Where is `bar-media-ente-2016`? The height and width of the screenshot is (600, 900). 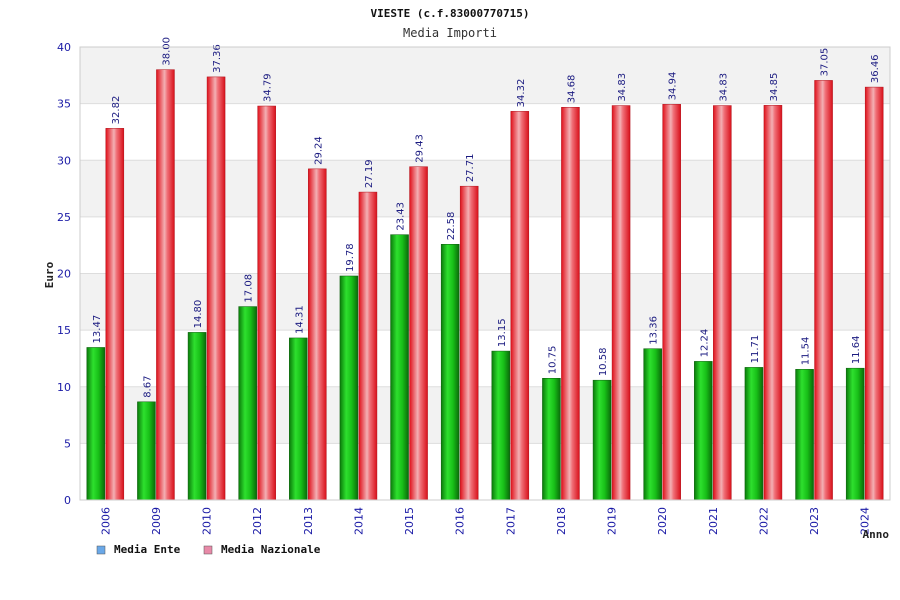
bar-media-ente-2016 is located at coordinates (450, 372).